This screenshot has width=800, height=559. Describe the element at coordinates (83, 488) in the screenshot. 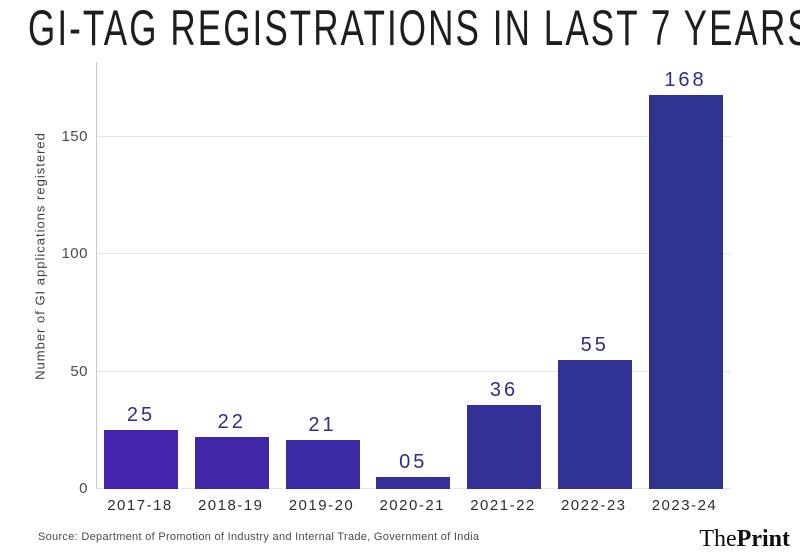

I see `y-tick-0: 0` at that location.